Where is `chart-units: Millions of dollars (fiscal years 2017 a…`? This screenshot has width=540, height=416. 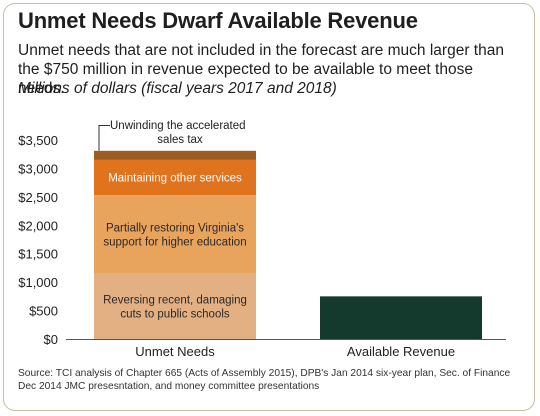
chart-units: Millions of dollars (fiscal years 2017 a… is located at coordinates (177, 88).